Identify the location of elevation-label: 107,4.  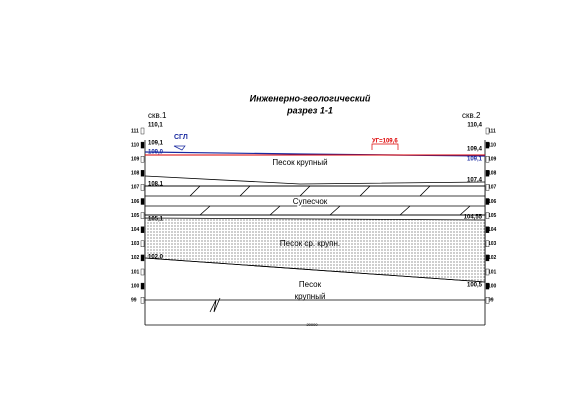
(475, 181).